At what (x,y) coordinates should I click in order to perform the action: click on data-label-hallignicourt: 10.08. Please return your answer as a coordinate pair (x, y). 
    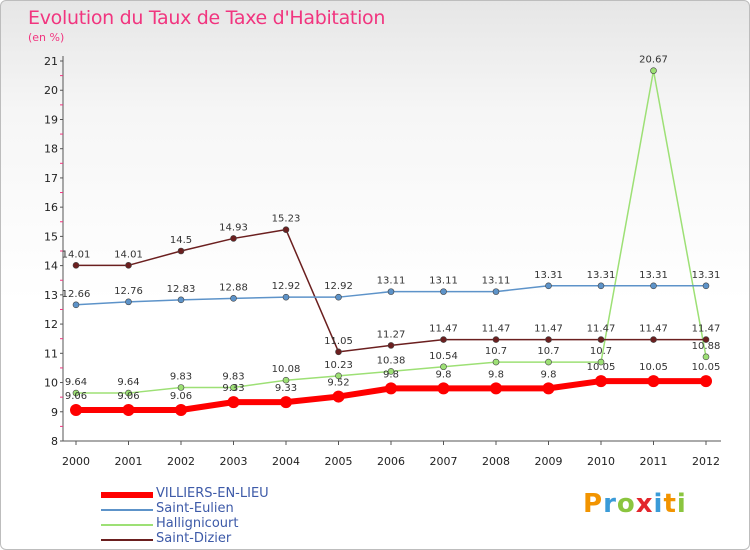
    Looking at the image, I should click on (286, 369).